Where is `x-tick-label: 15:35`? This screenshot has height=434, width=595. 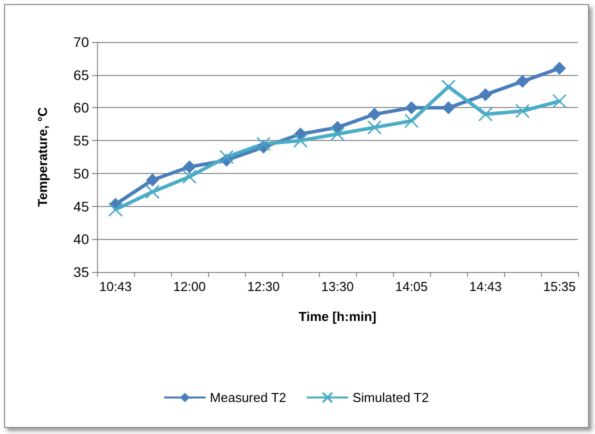
x-tick-label: 15:35 is located at coordinates (559, 286).